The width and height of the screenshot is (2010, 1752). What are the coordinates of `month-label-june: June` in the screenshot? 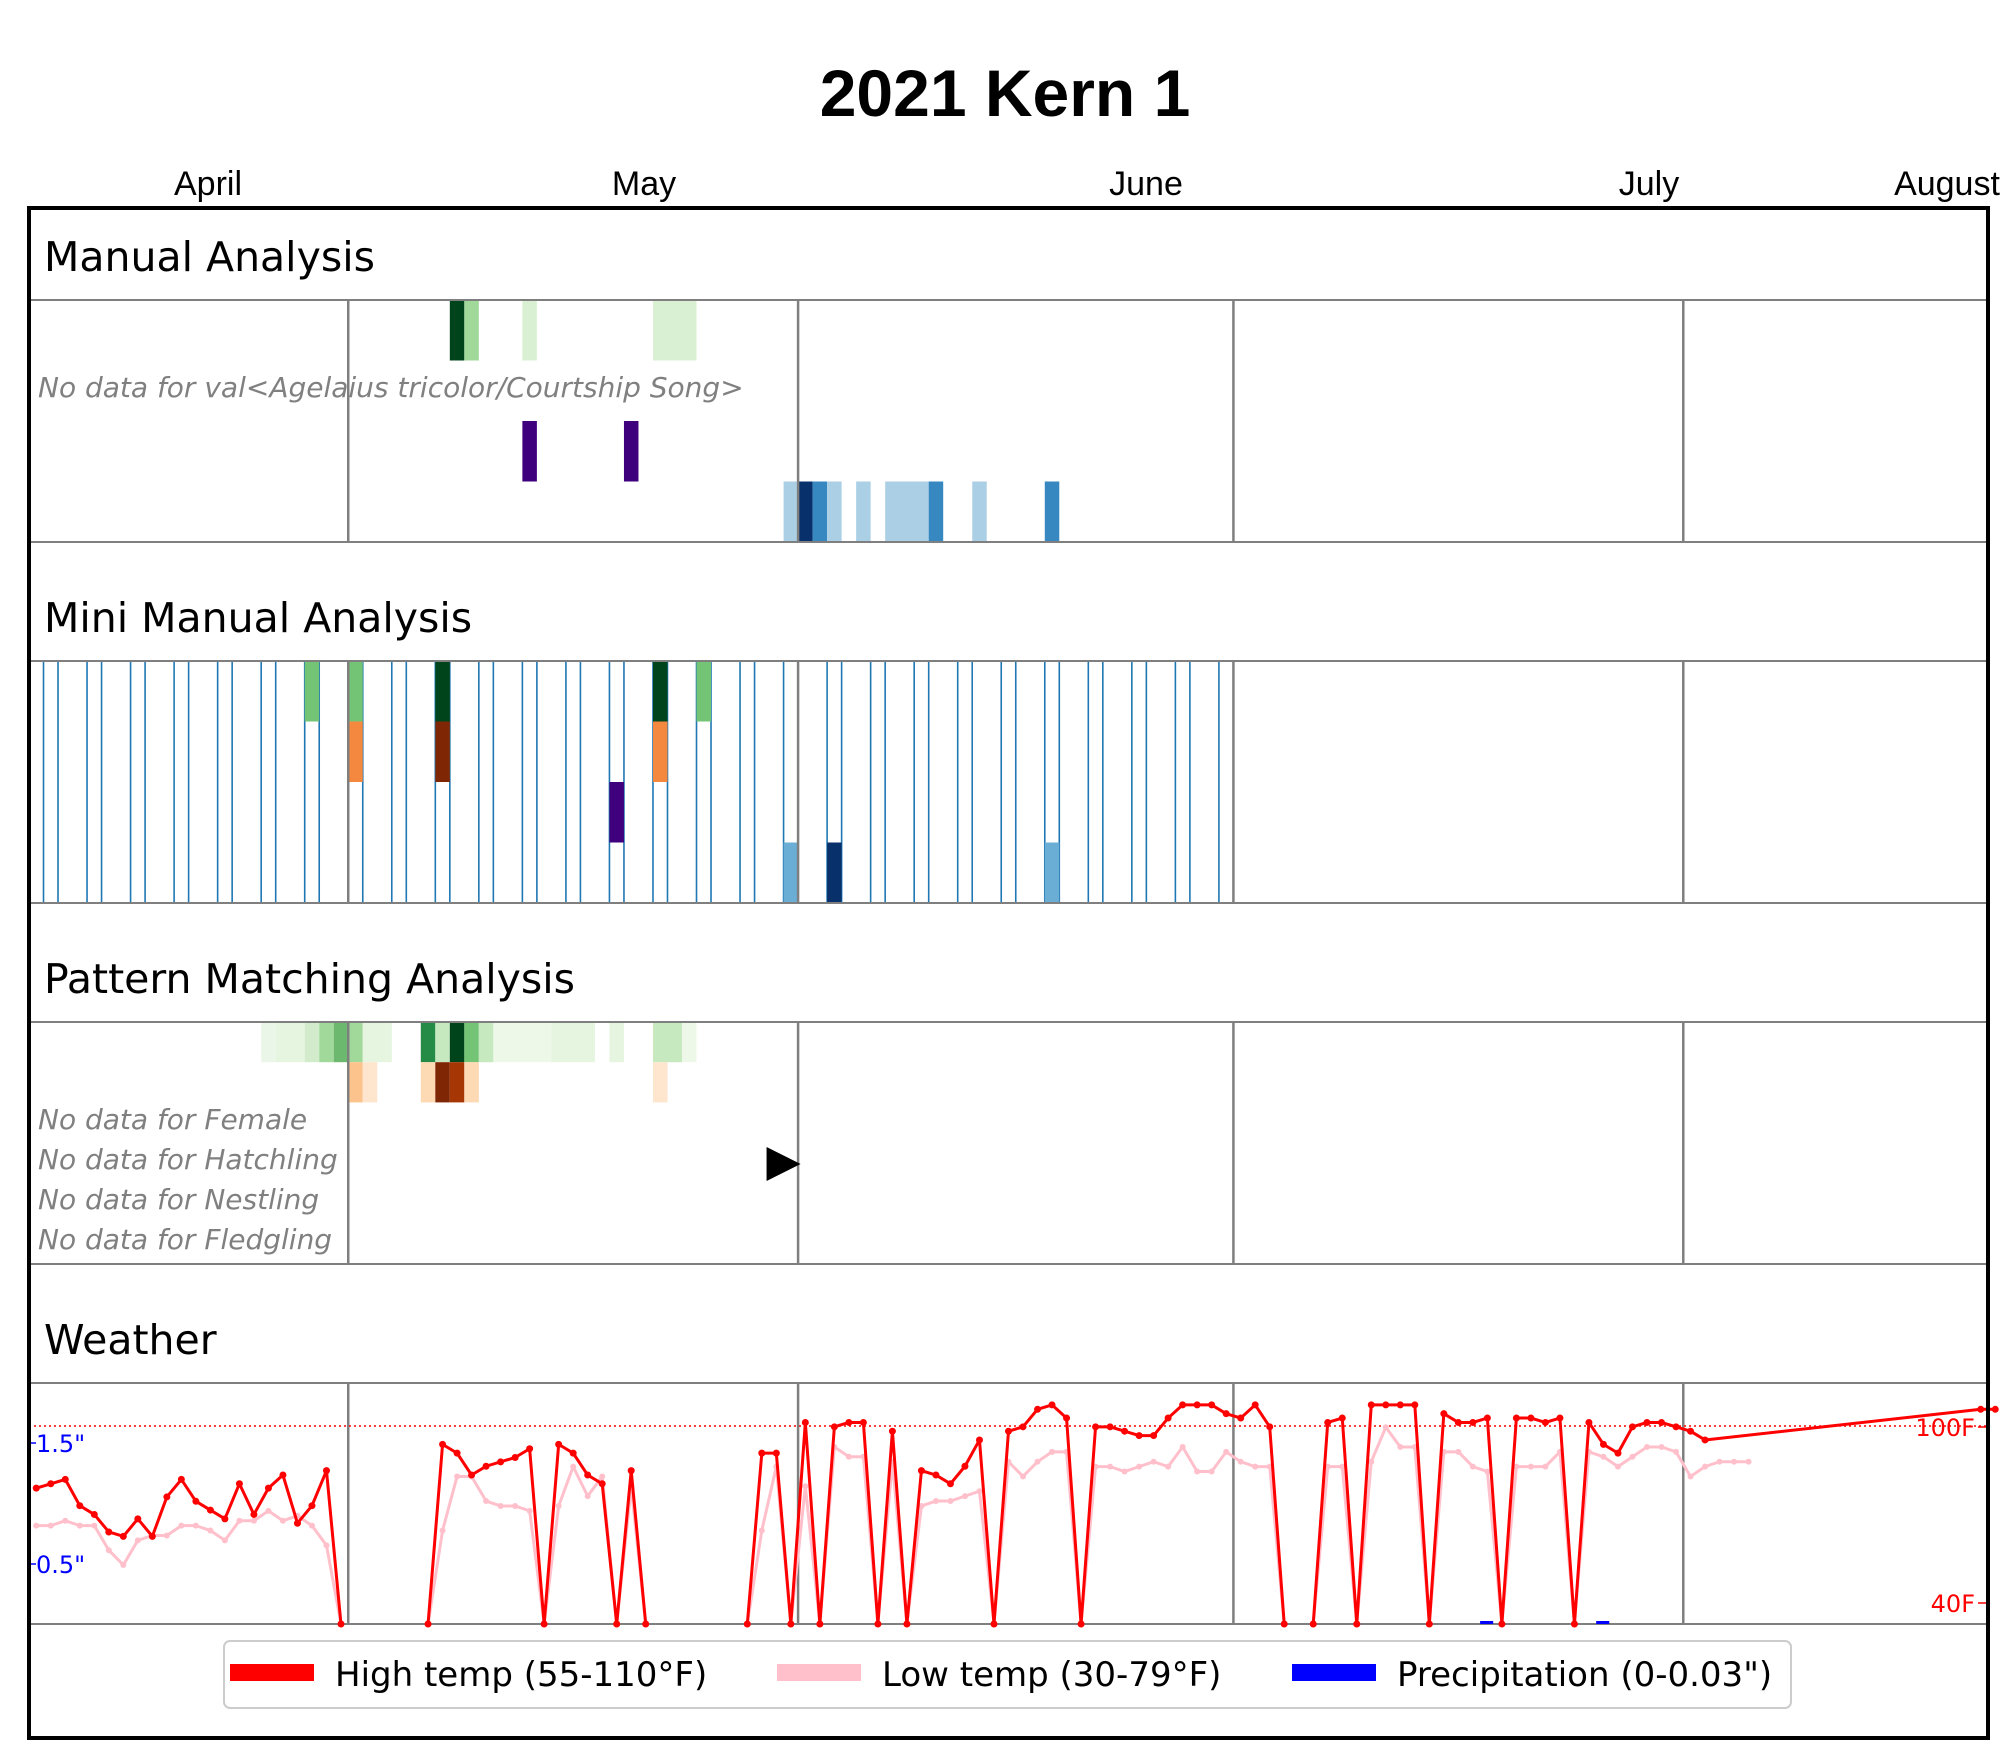 It's located at (1146, 184).